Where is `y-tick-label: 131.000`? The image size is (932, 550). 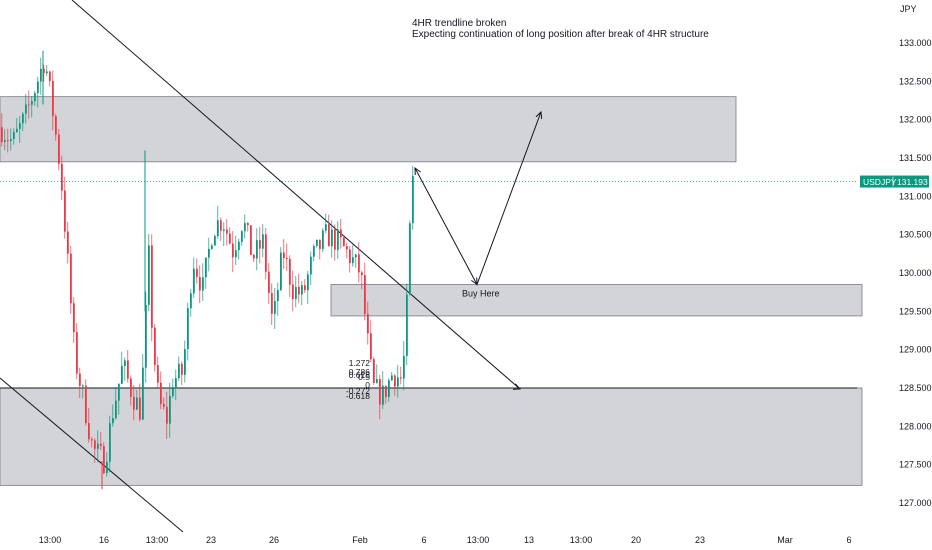
y-tick-label: 131.000 is located at coordinates (915, 196).